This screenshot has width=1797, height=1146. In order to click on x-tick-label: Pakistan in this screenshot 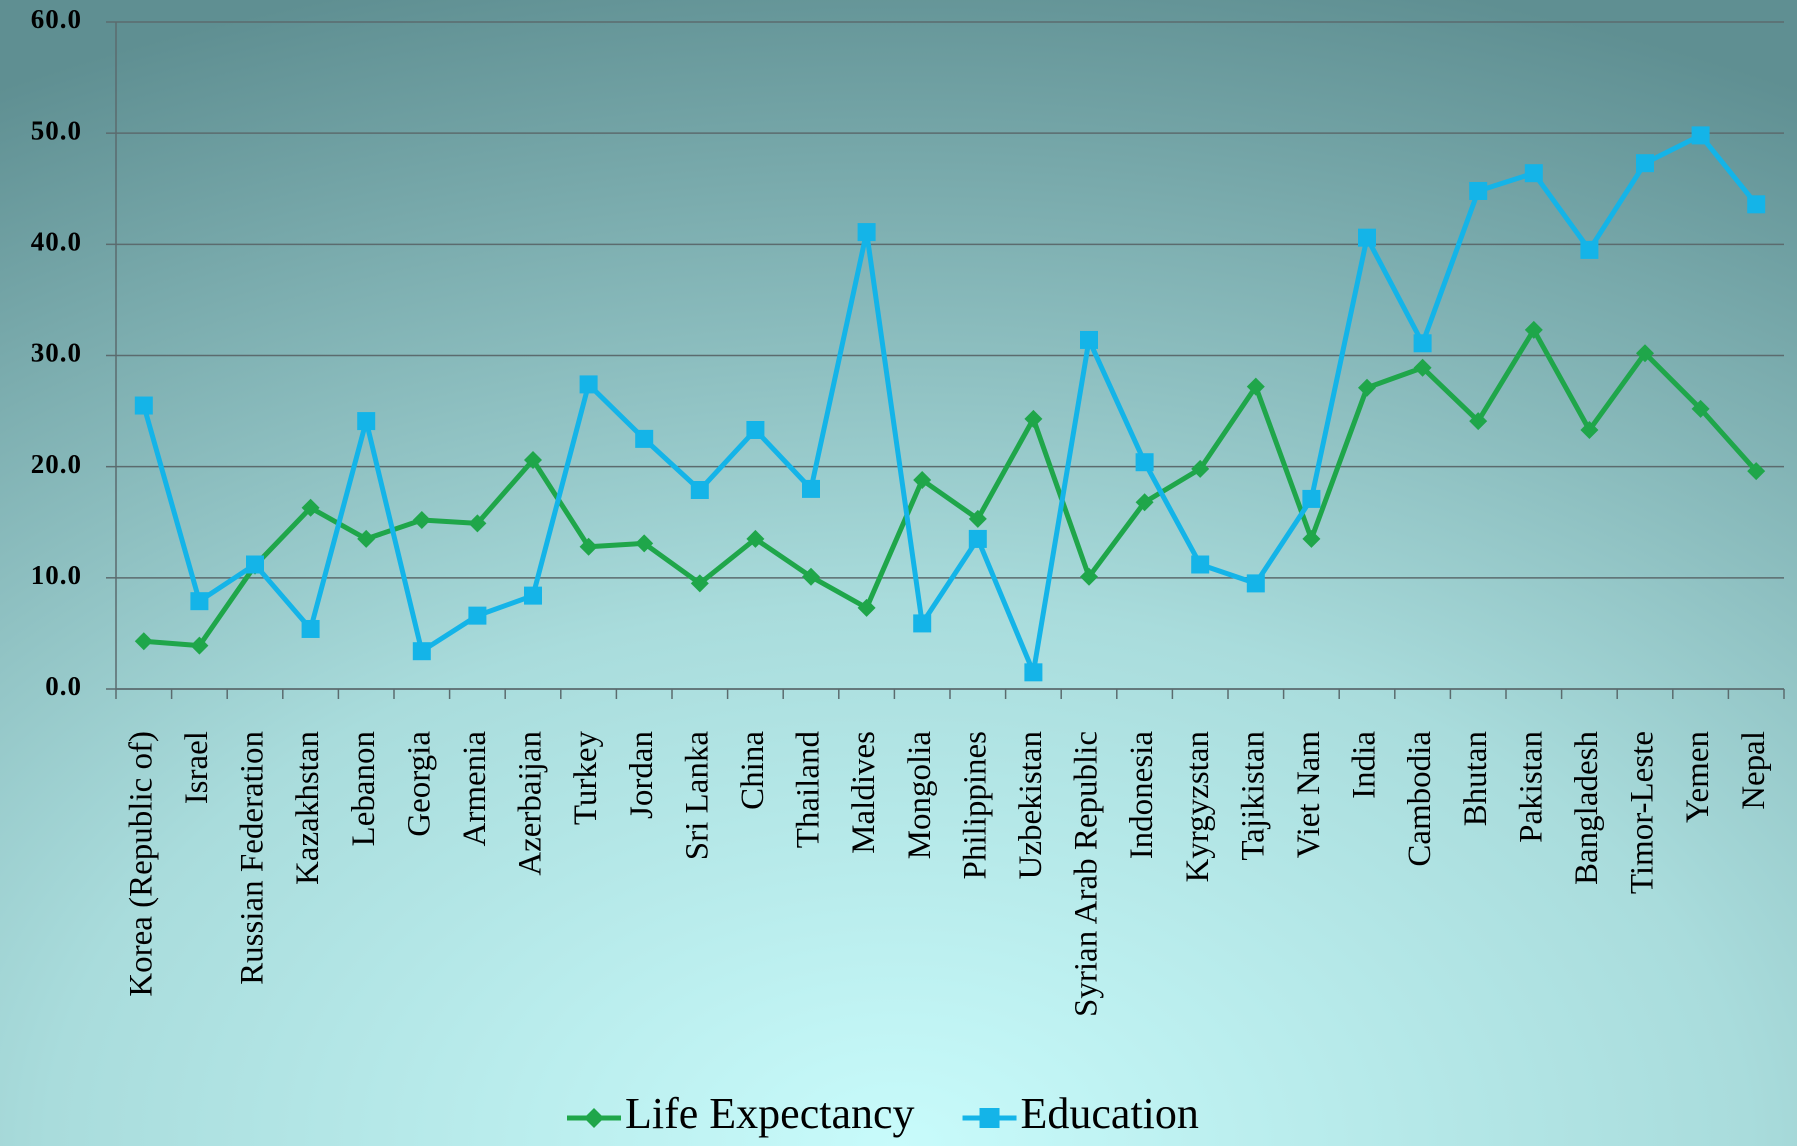, I will do `click(1531, 787)`.